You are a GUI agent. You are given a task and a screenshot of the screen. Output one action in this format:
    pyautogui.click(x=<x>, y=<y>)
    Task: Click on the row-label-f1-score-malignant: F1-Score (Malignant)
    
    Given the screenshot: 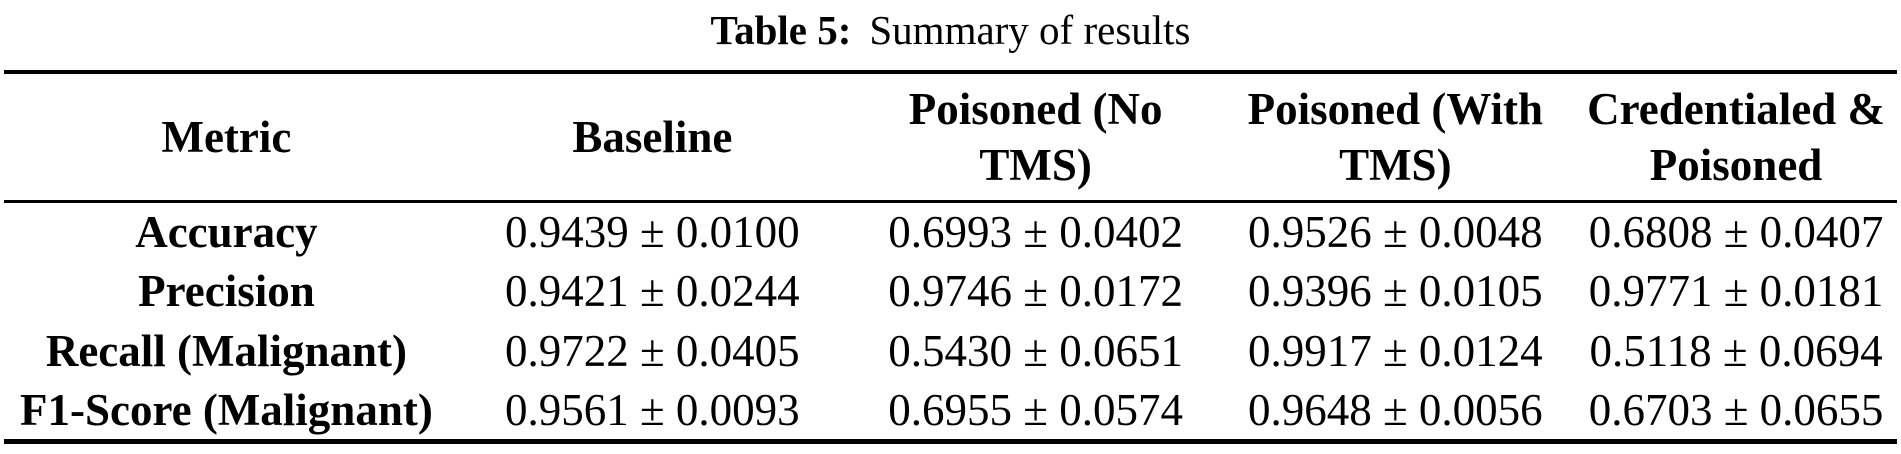 What is the action you would take?
    pyautogui.click(x=226, y=409)
    